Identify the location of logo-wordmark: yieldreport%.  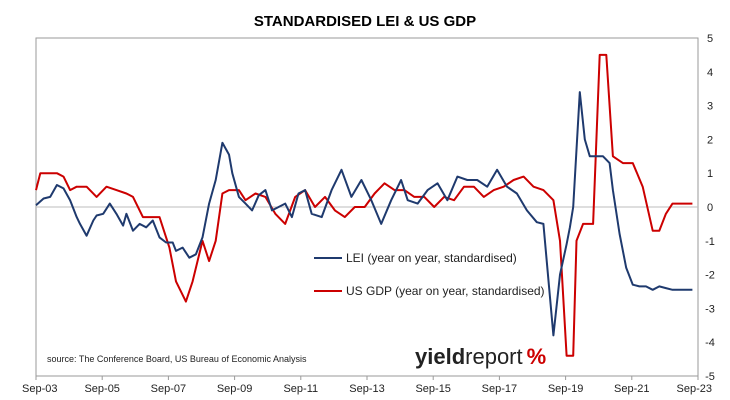
(480, 356).